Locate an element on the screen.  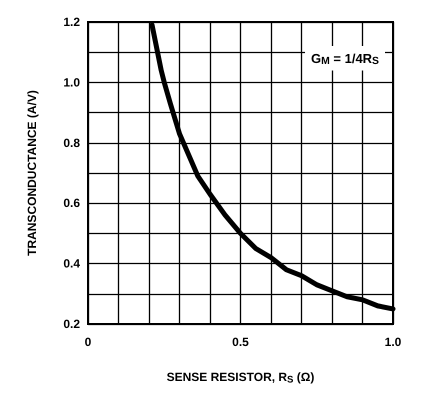
y-tick-label: 0.6 is located at coordinates (71, 203).